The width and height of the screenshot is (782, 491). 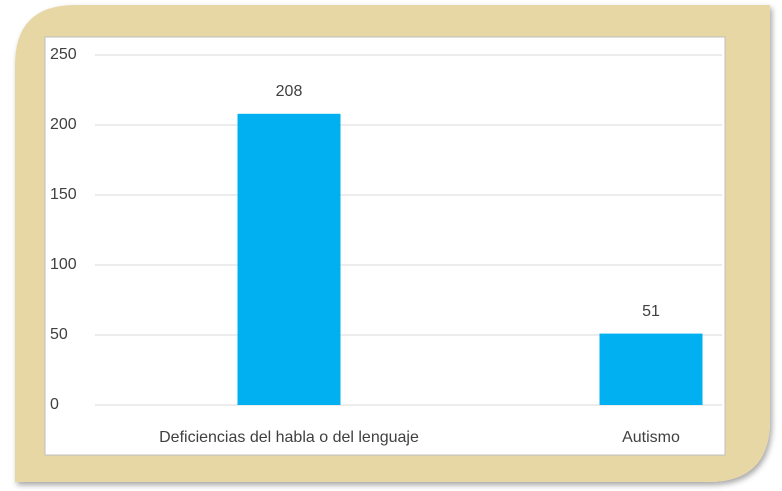 I want to click on data-label: 208, so click(x=289, y=91).